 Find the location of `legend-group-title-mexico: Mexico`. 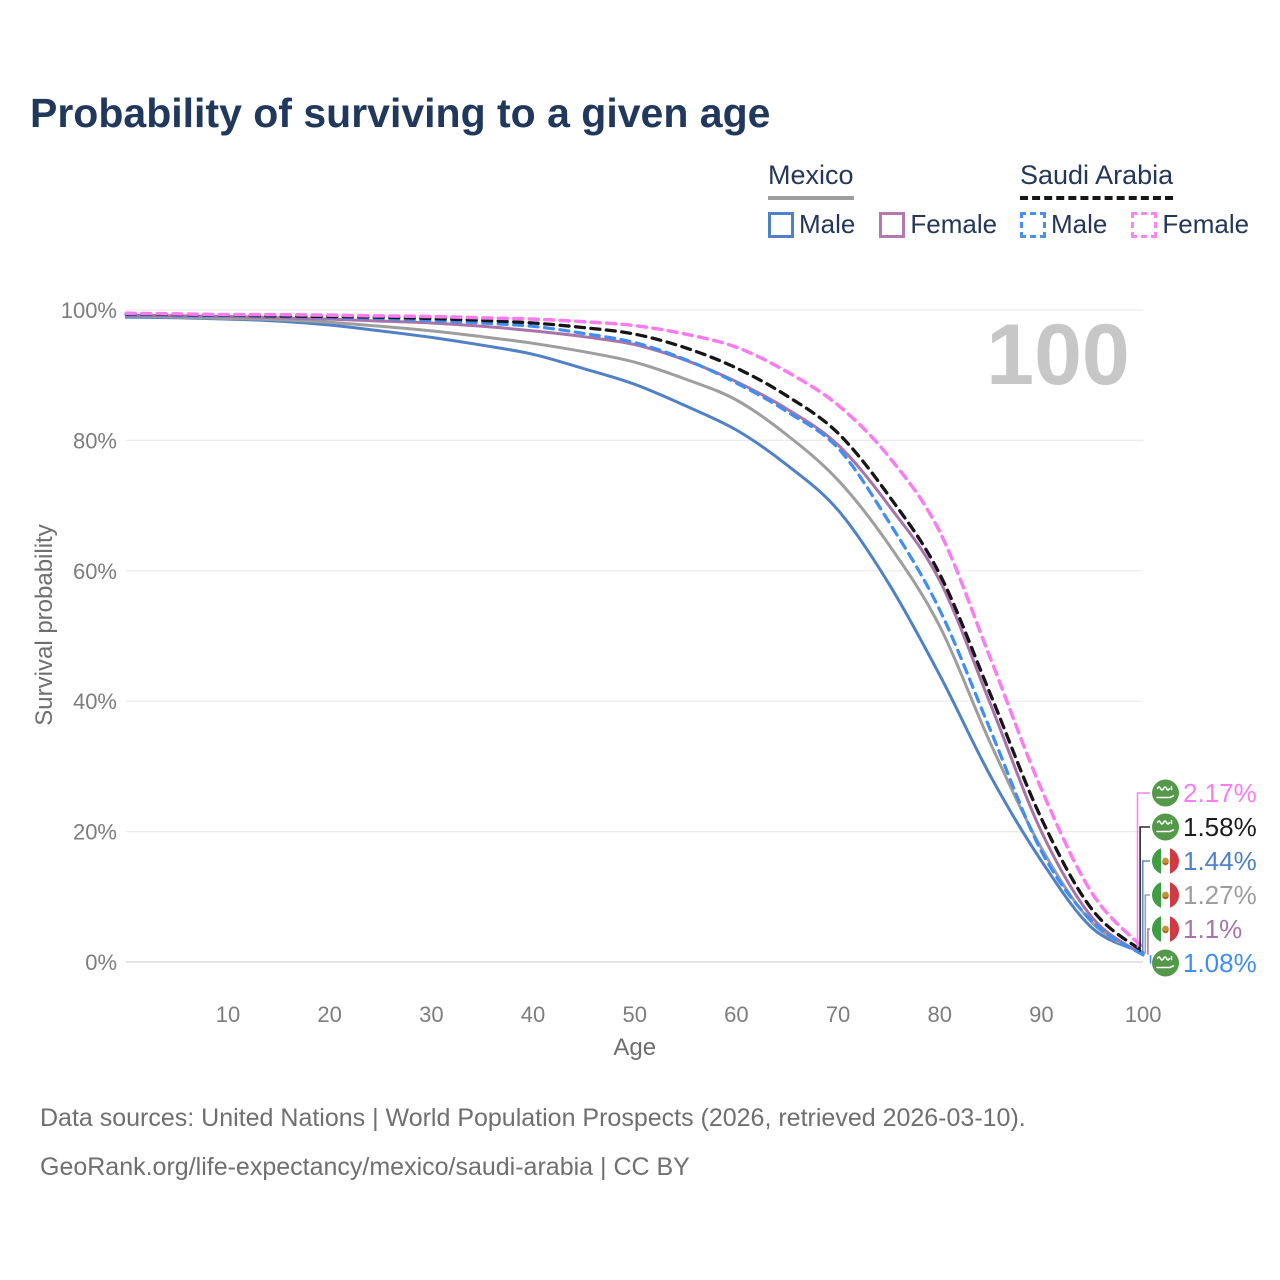

legend-group-title-mexico: Mexico is located at coordinates (811, 180).